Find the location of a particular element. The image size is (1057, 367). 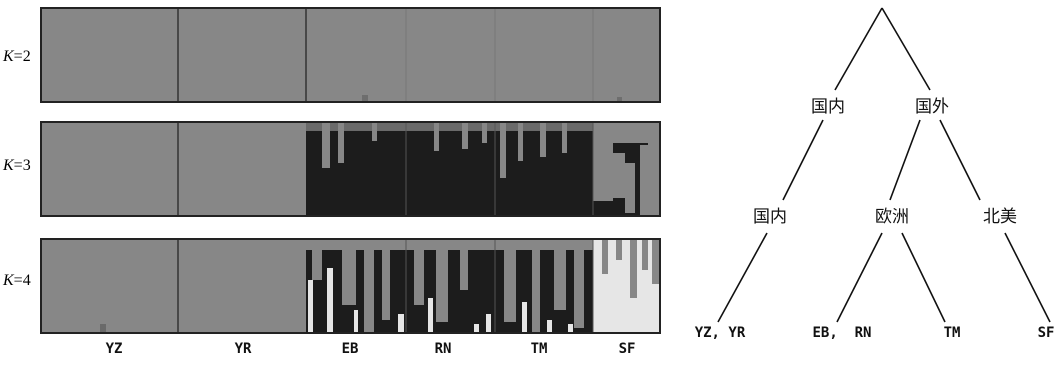

k2-label: K=2 is located at coordinates (17, 57).